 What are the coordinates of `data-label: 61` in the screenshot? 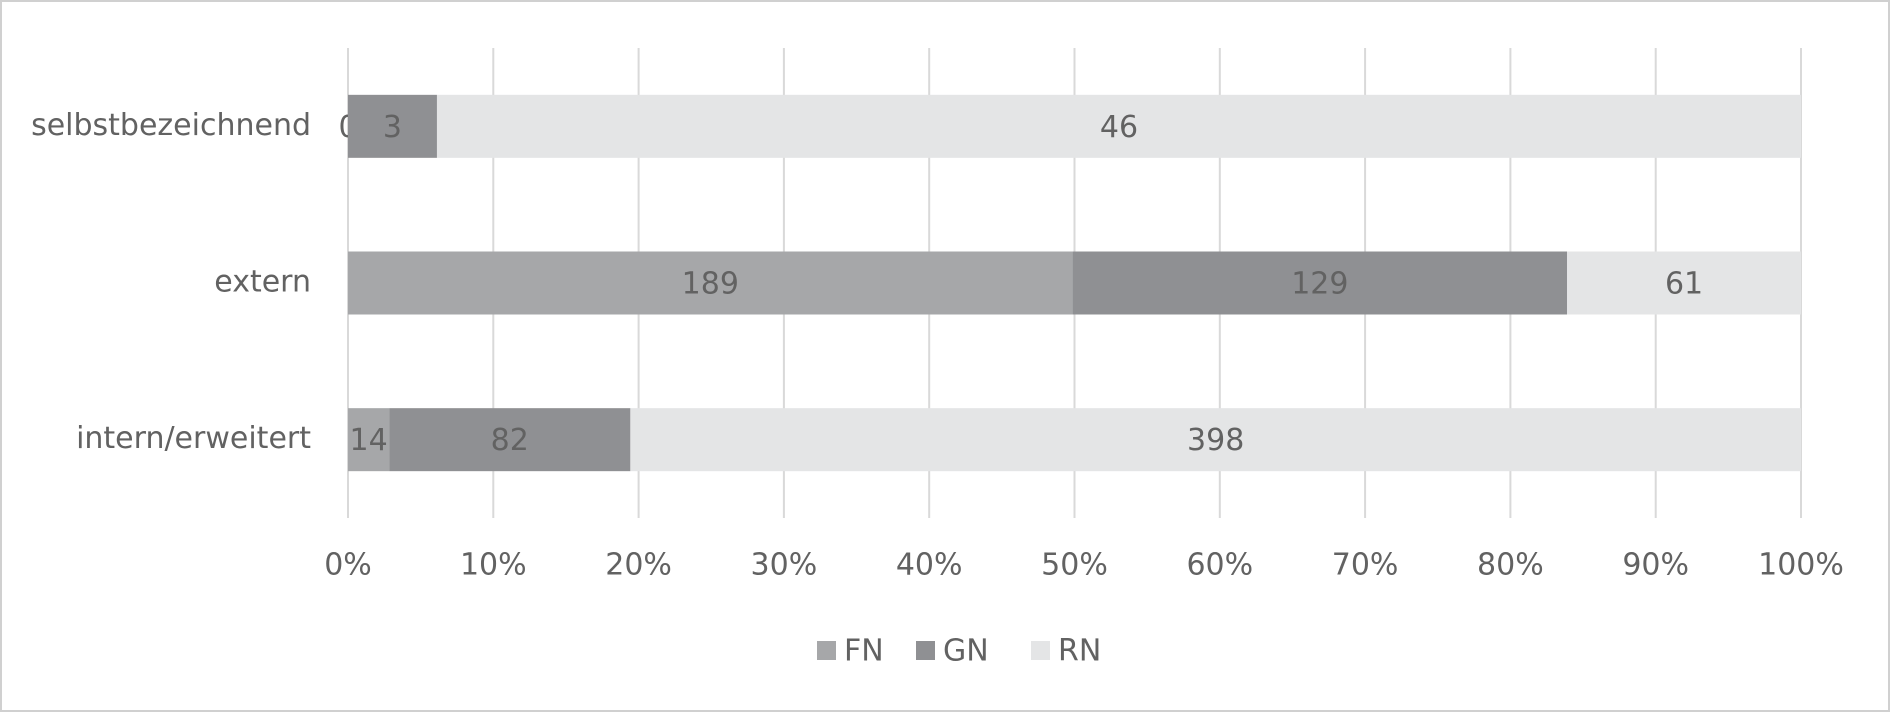 It's located at (1684, 284).